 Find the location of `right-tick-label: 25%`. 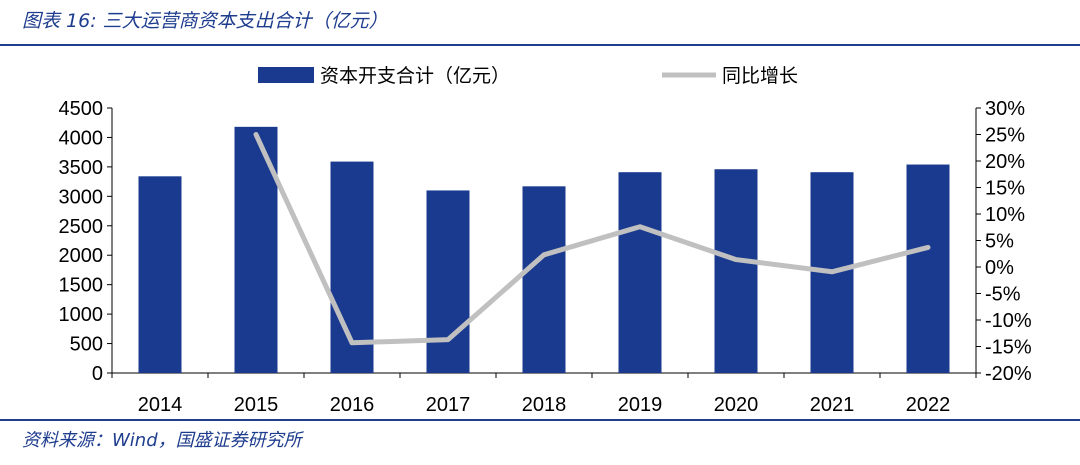

right-tick-label: 25% is located at coordinates (1005, 136).